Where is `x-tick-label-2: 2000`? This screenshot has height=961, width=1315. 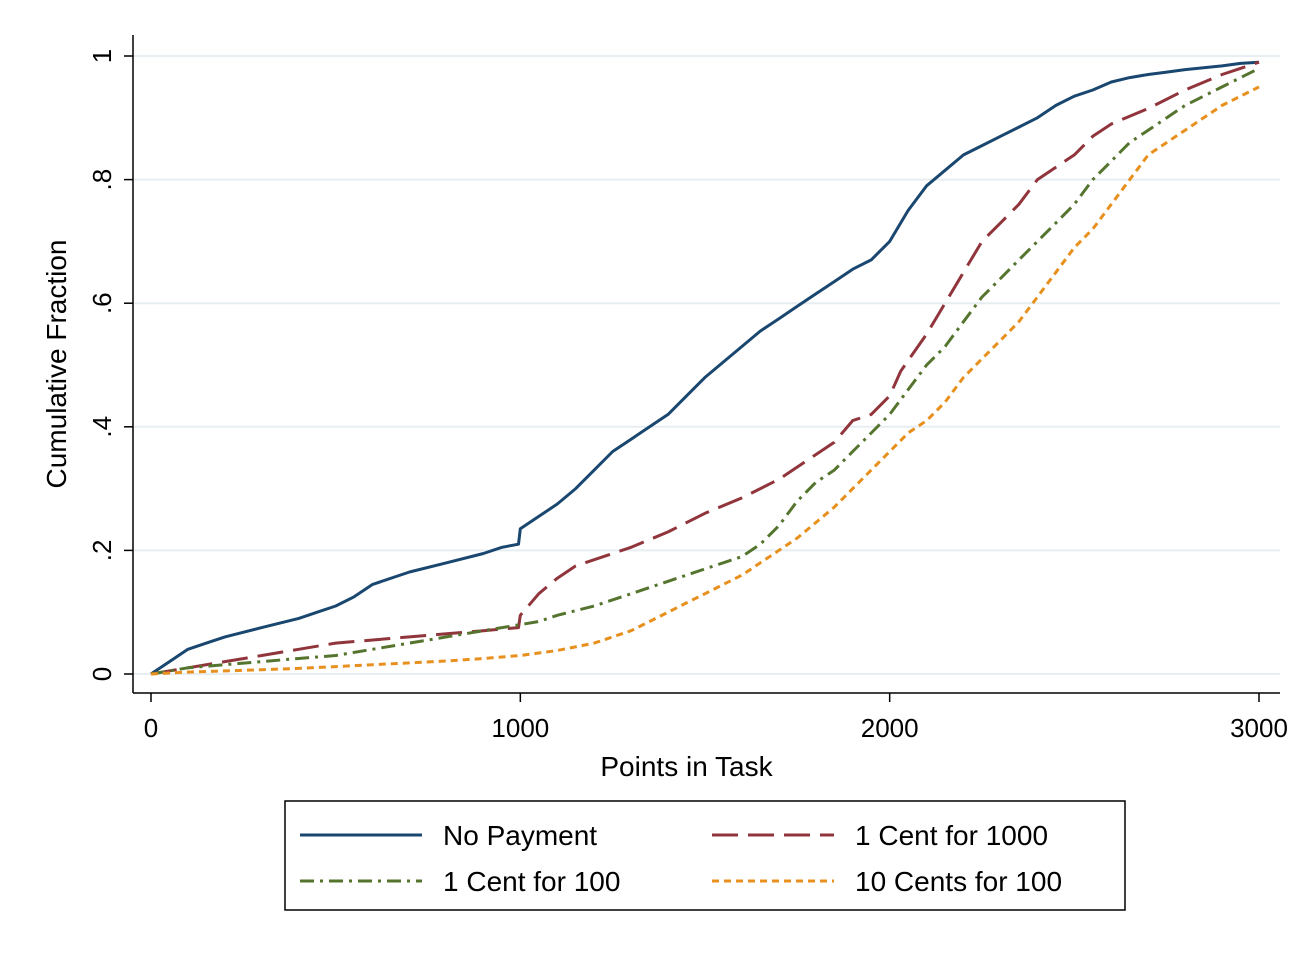
x-tick-label-2: 2000 is located at coordinates (890, 728).